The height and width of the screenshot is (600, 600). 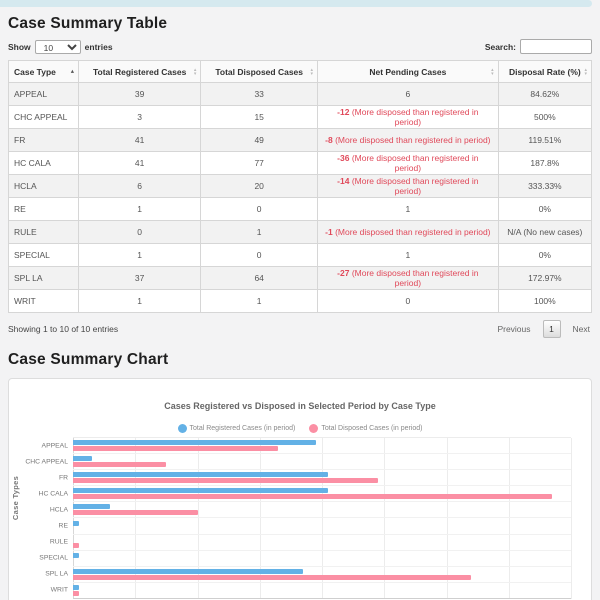 I want to click on bar-spl-la, so click(x=272, y=577).